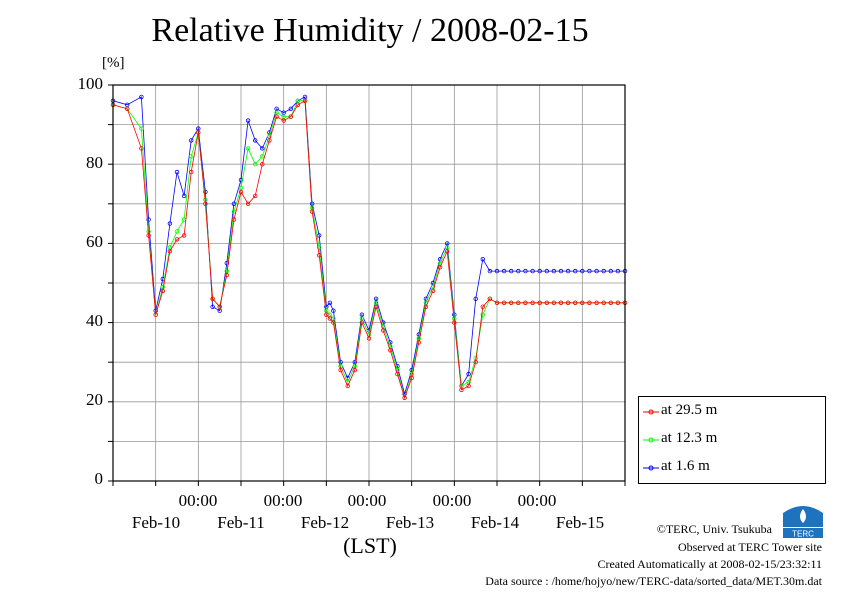 The height and width of the screenshot is (595, 842). I want to click on svg-text: TERC, so click(803, 534).